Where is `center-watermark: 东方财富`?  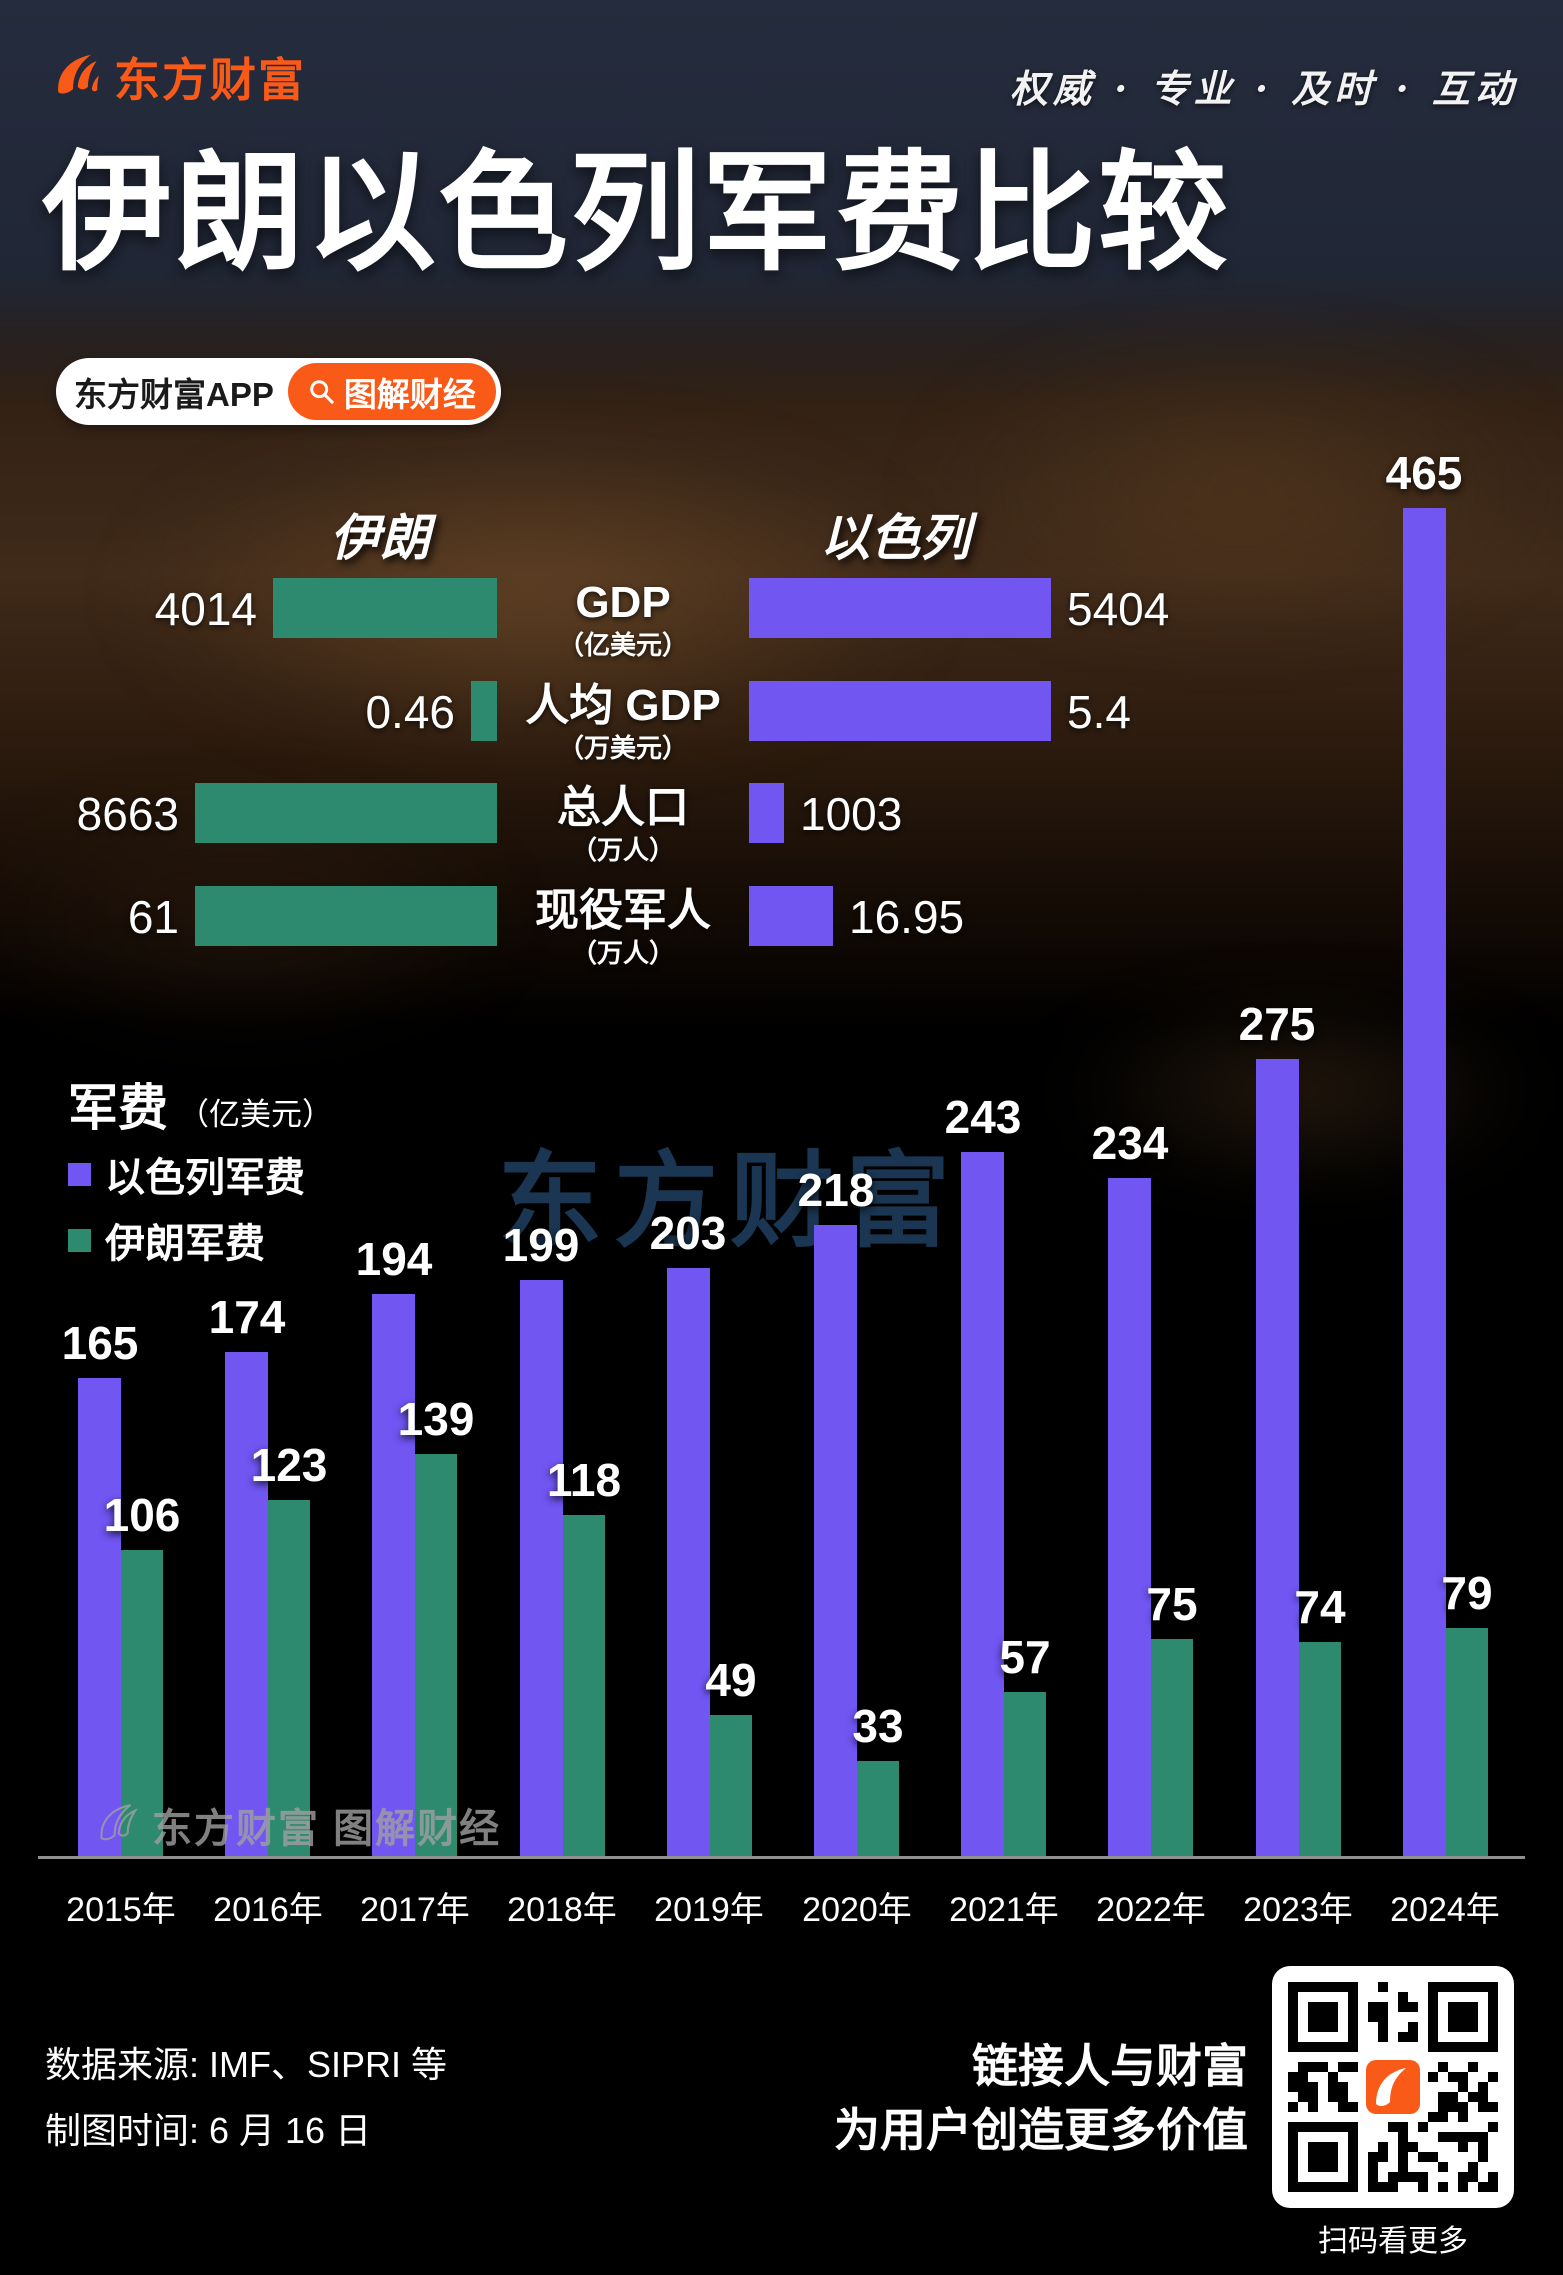
center-watermark: 东方财富 is located at coordinates (730, 1202).